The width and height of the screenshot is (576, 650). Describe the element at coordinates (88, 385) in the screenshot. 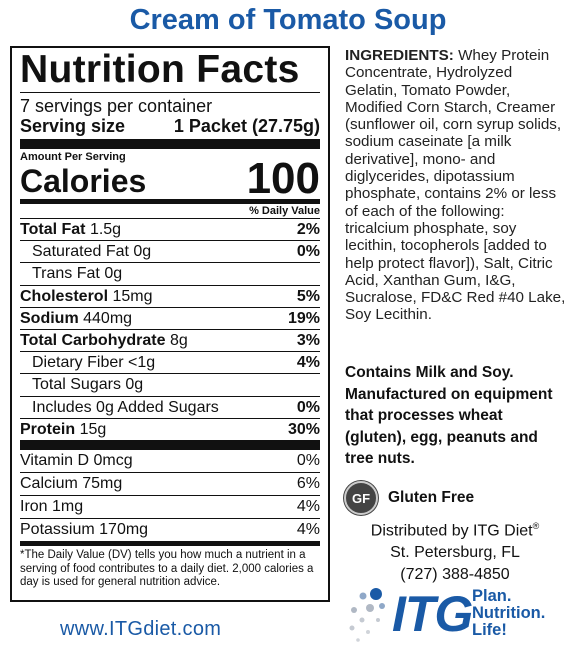

I see `nutrient-label: Total Sugars 0g` at that location.